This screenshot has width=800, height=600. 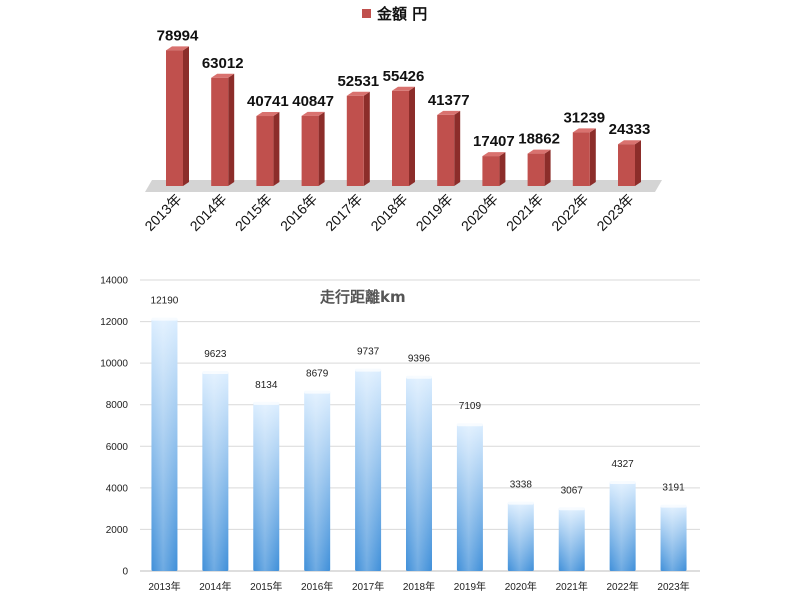 I want to click on top-x-tick-label: 2013年, so click(x=162, y=212).